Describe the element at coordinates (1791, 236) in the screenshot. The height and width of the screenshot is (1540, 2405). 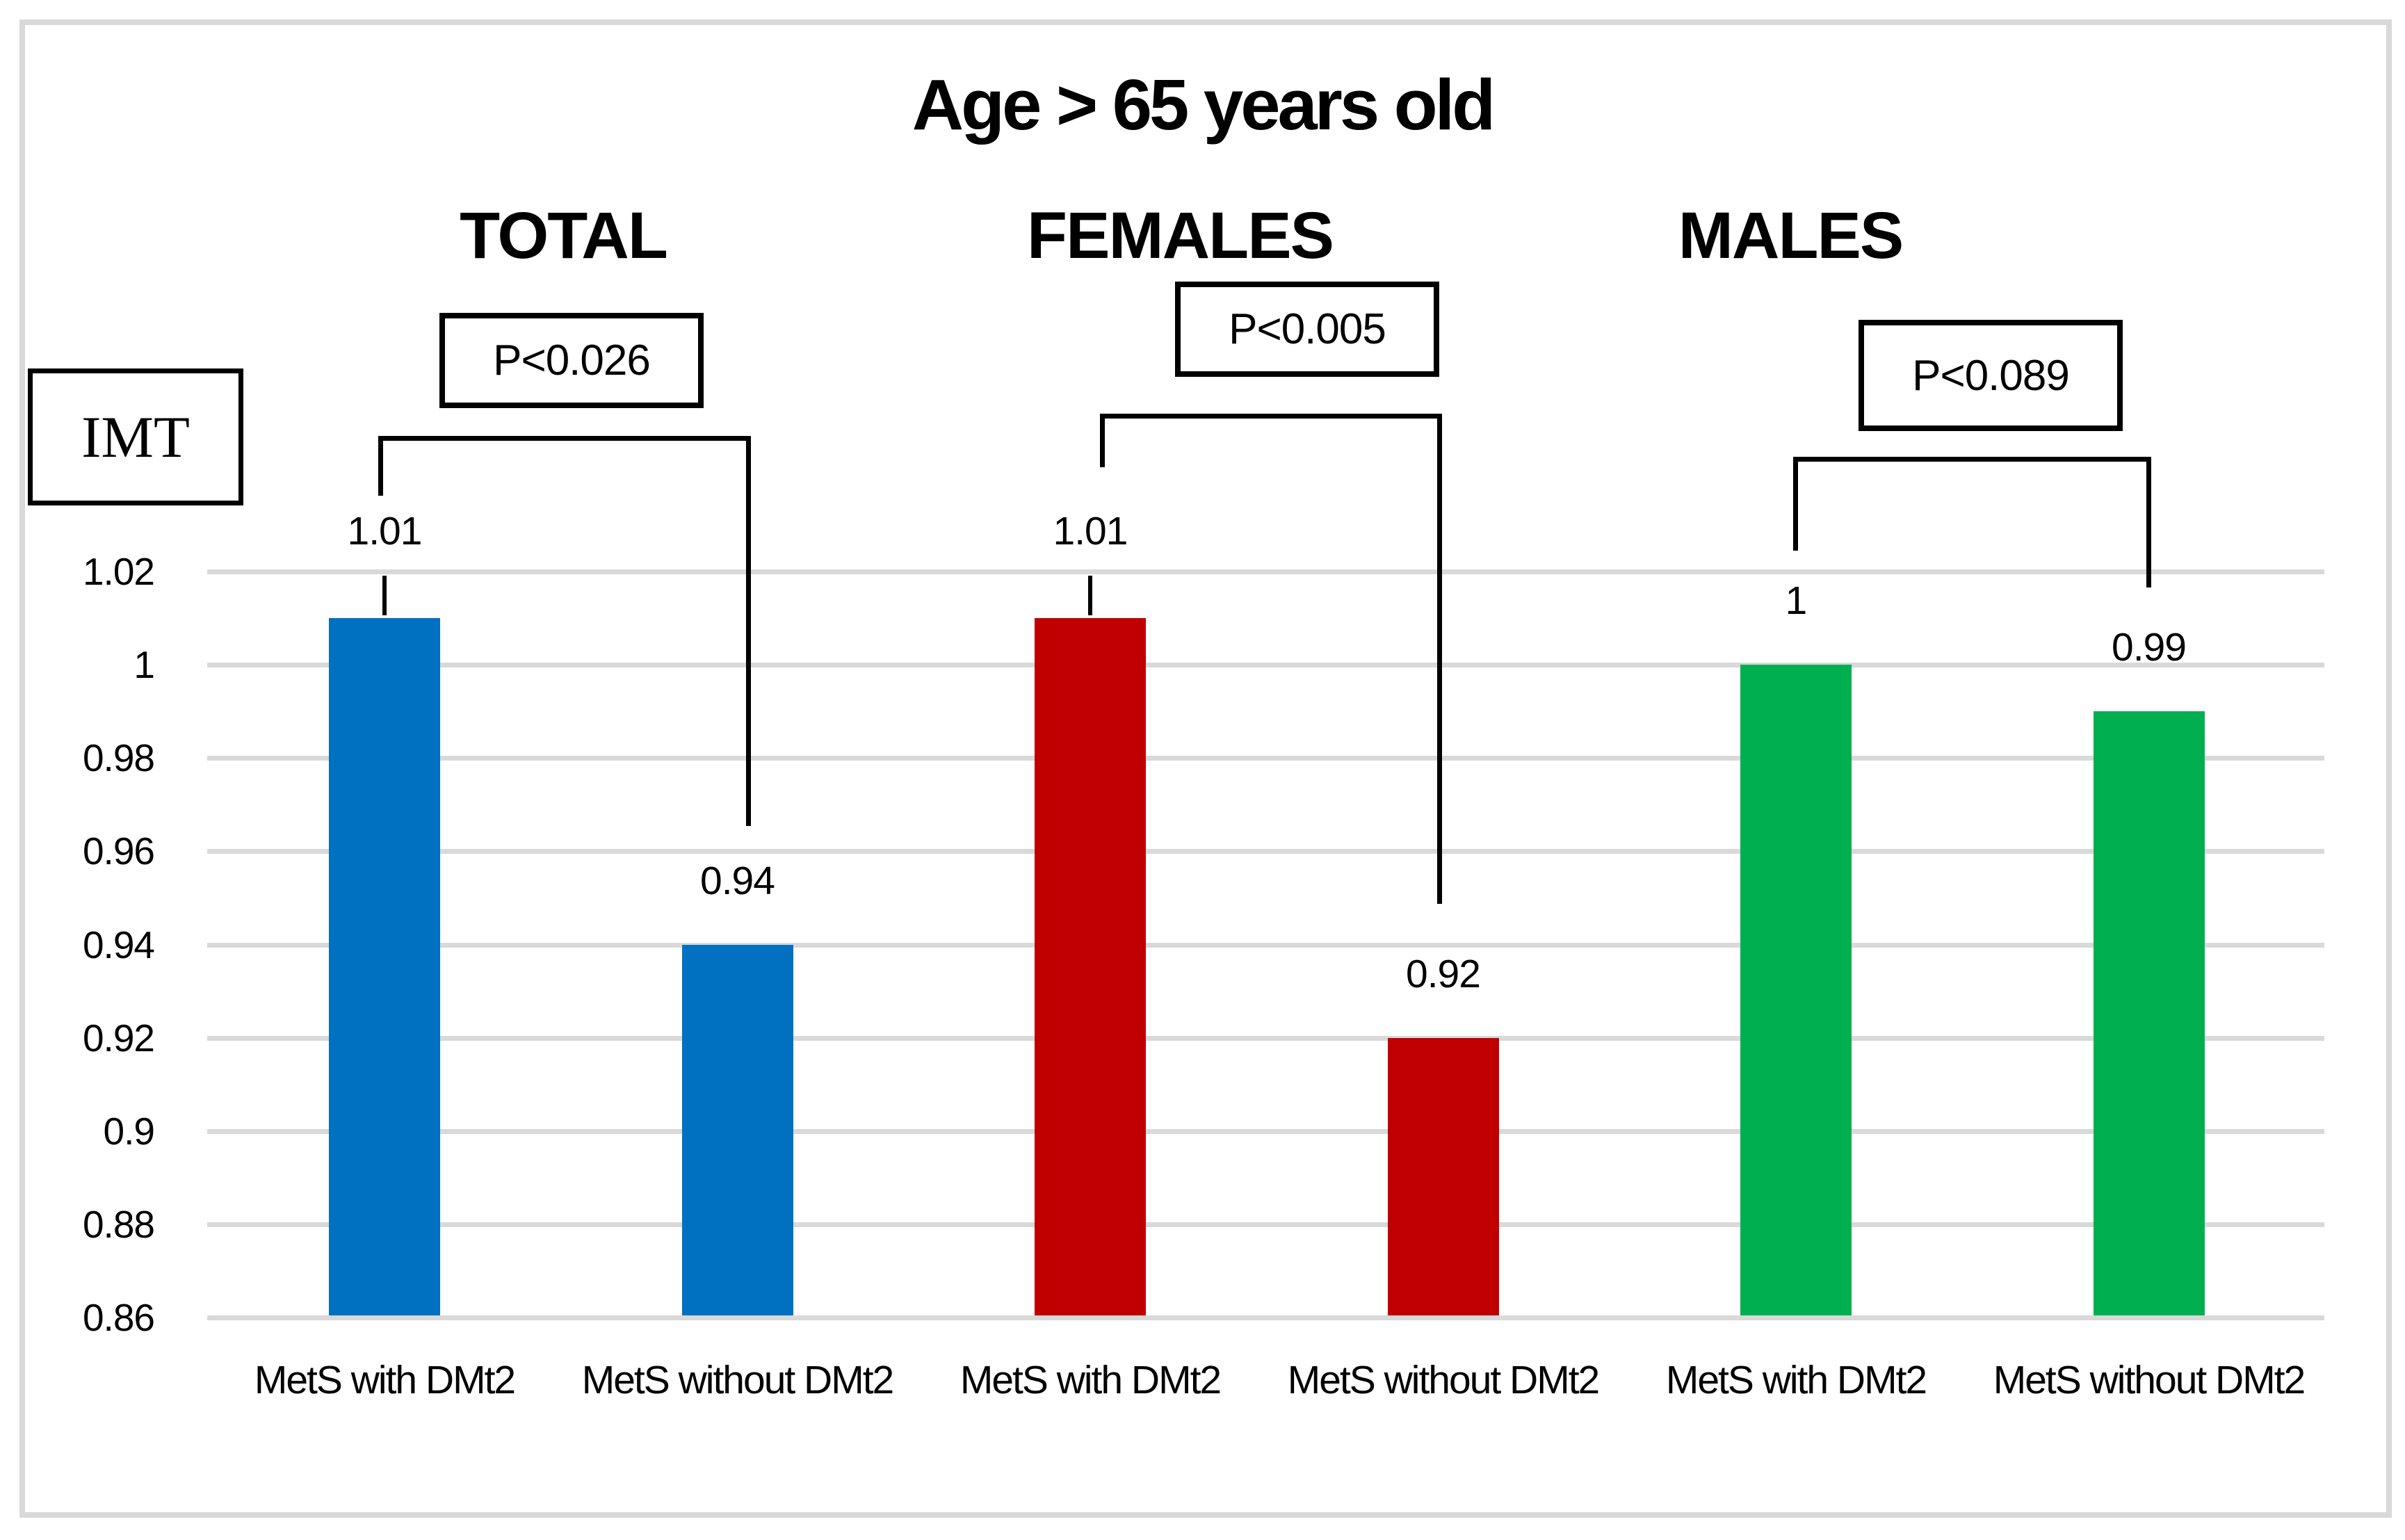
I see `group-header-males: MALES` at that location.